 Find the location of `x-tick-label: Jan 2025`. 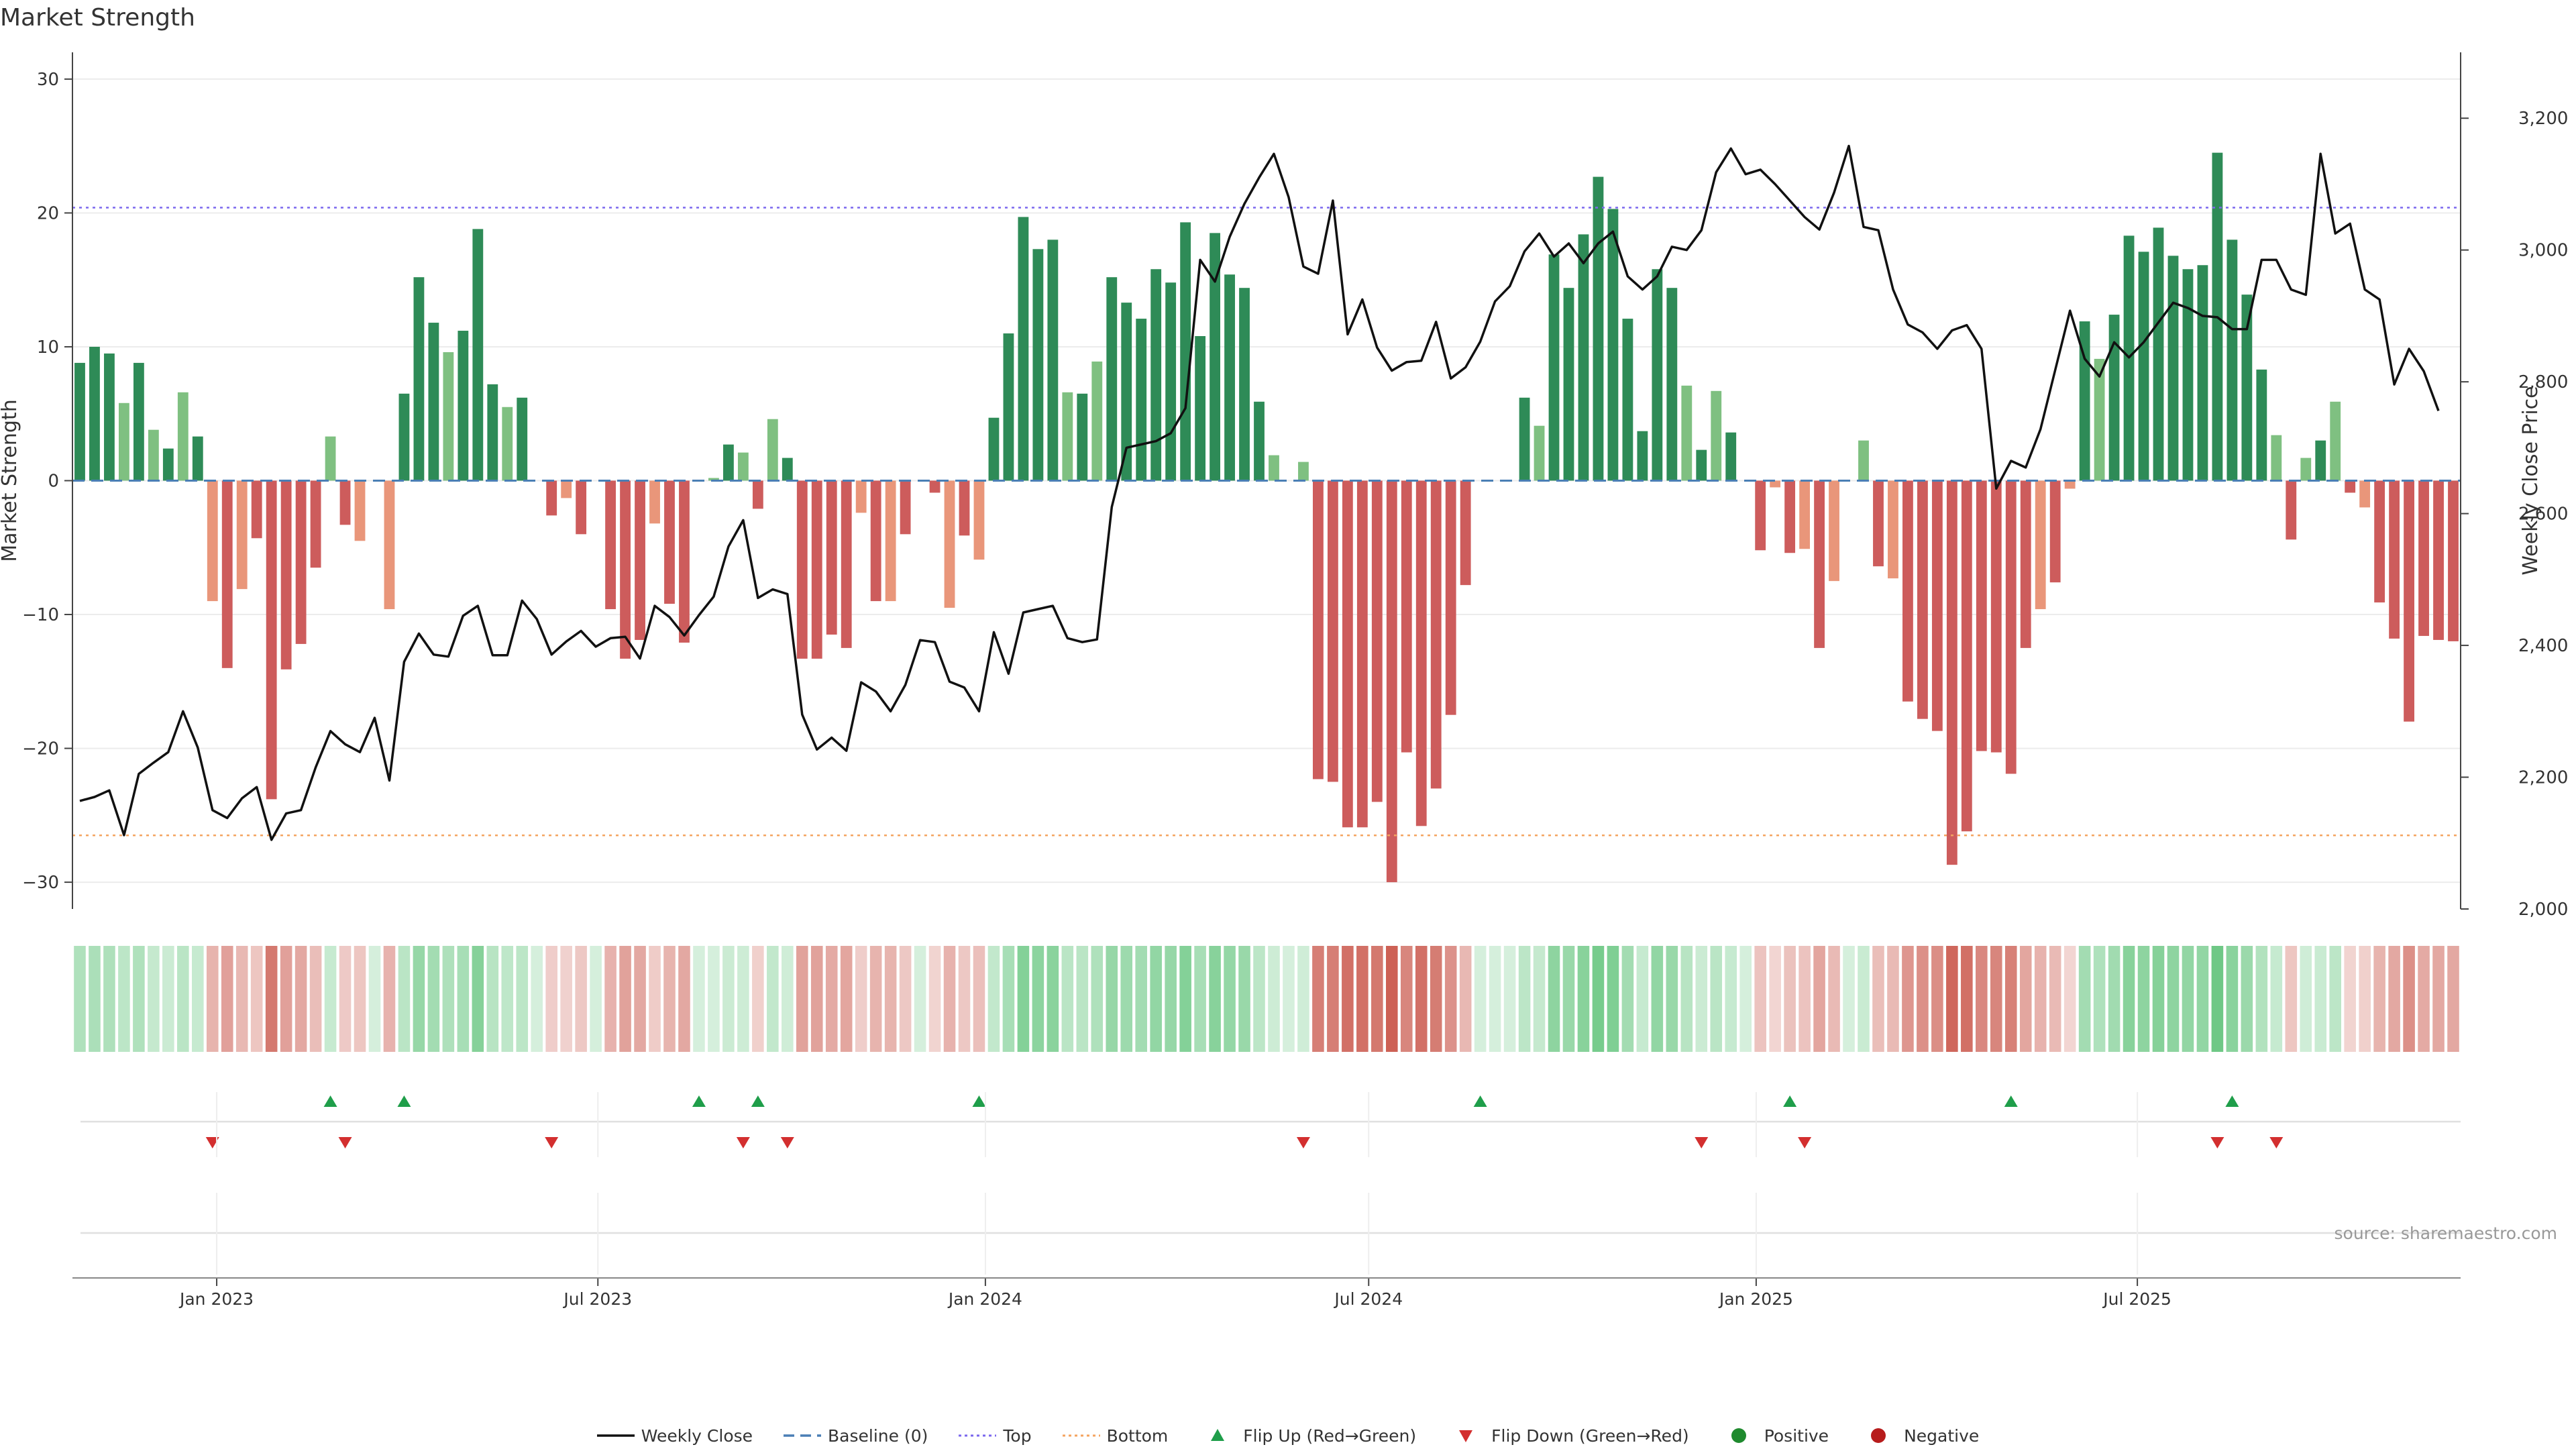

x-tick-label: Jan 2025 is located at coordinates (1755, 1299).